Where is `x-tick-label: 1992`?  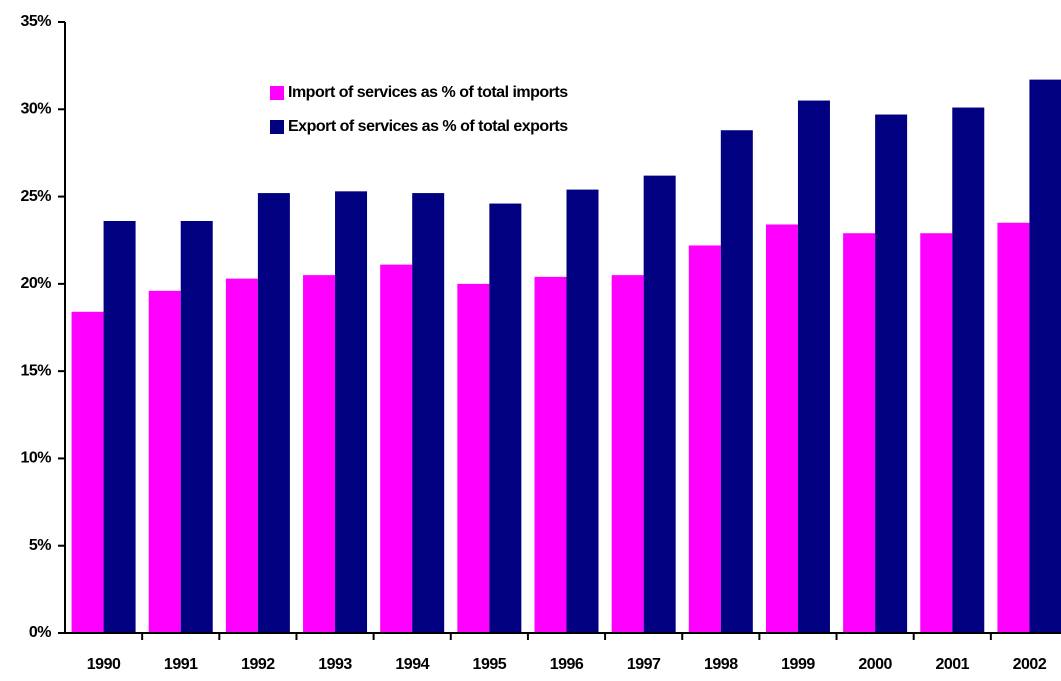 x-tick-label: 1992 is located at coordinates (258, 664).